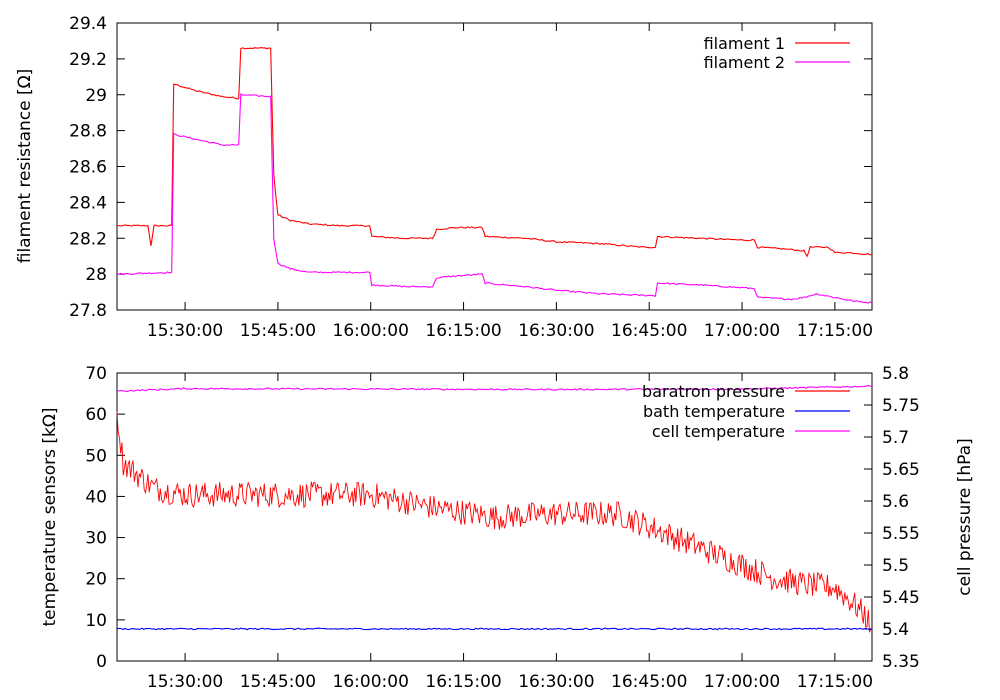  Describe the element at coordinates (901, 662) in the screenshot. I see `y2-tick-label: 5.35` at that location.